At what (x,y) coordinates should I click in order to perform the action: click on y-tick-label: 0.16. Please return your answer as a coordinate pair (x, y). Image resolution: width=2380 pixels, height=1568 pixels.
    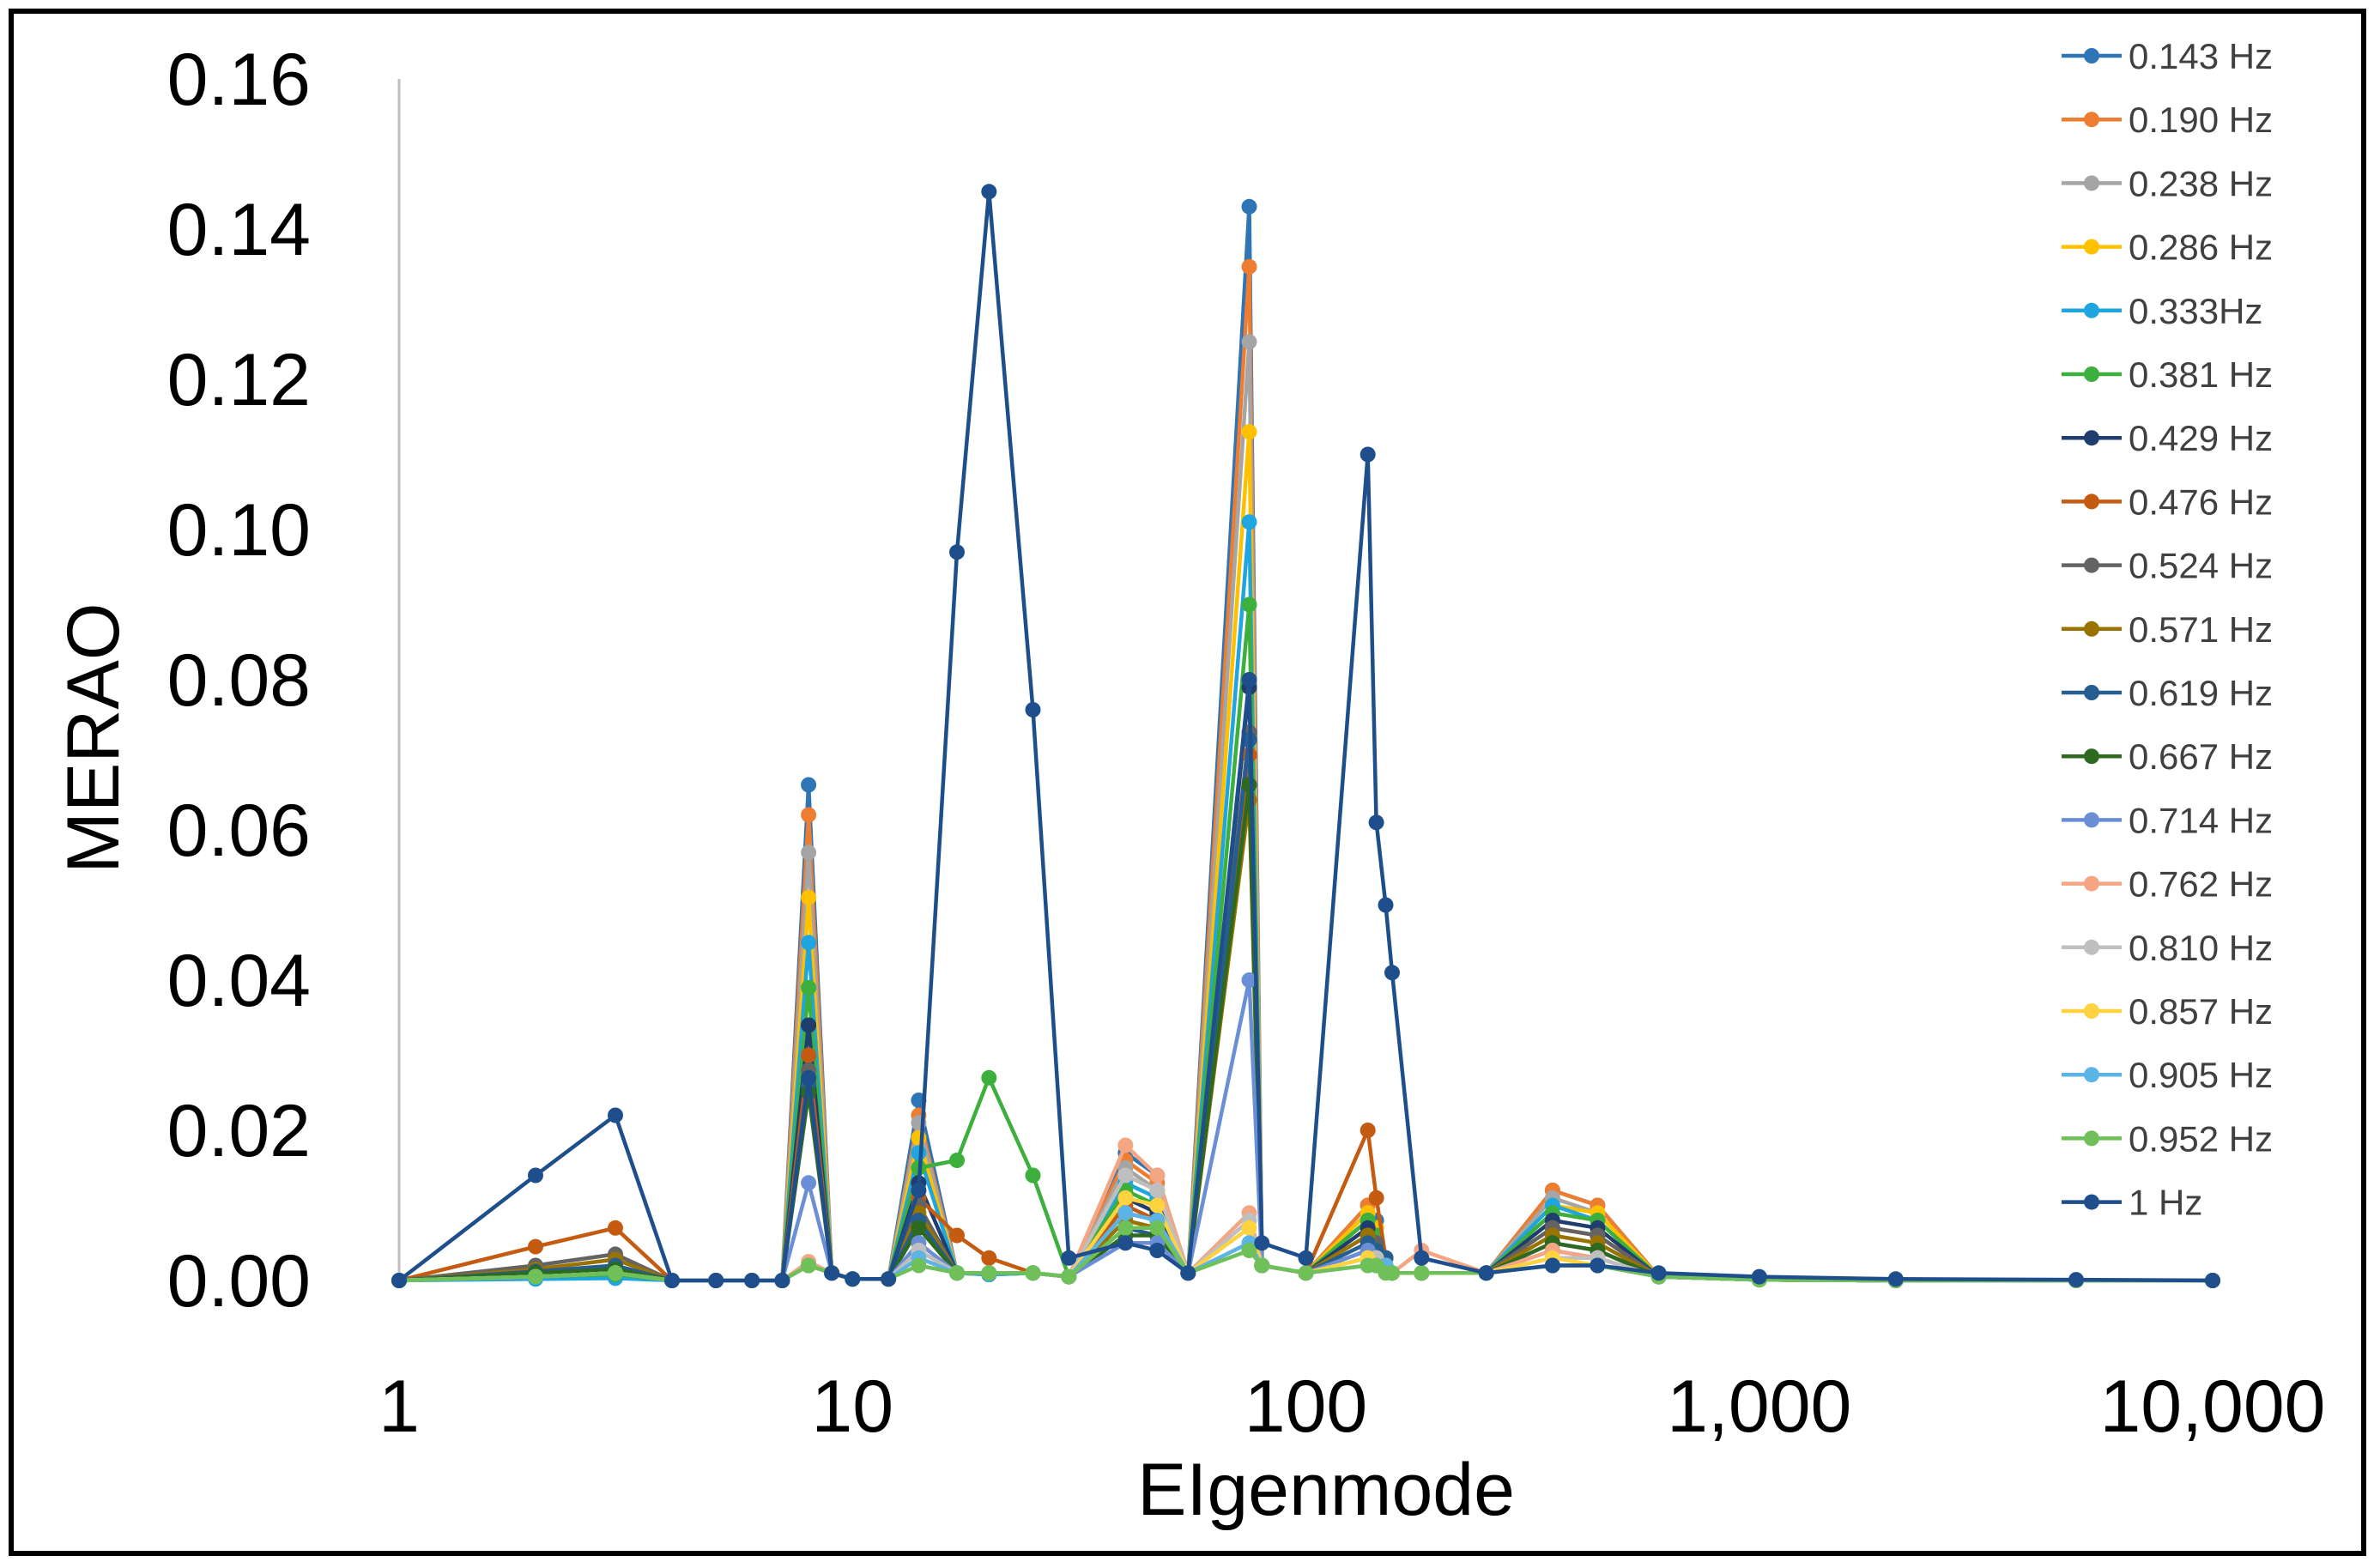
    Looking at the image, I should click on (239, 80).